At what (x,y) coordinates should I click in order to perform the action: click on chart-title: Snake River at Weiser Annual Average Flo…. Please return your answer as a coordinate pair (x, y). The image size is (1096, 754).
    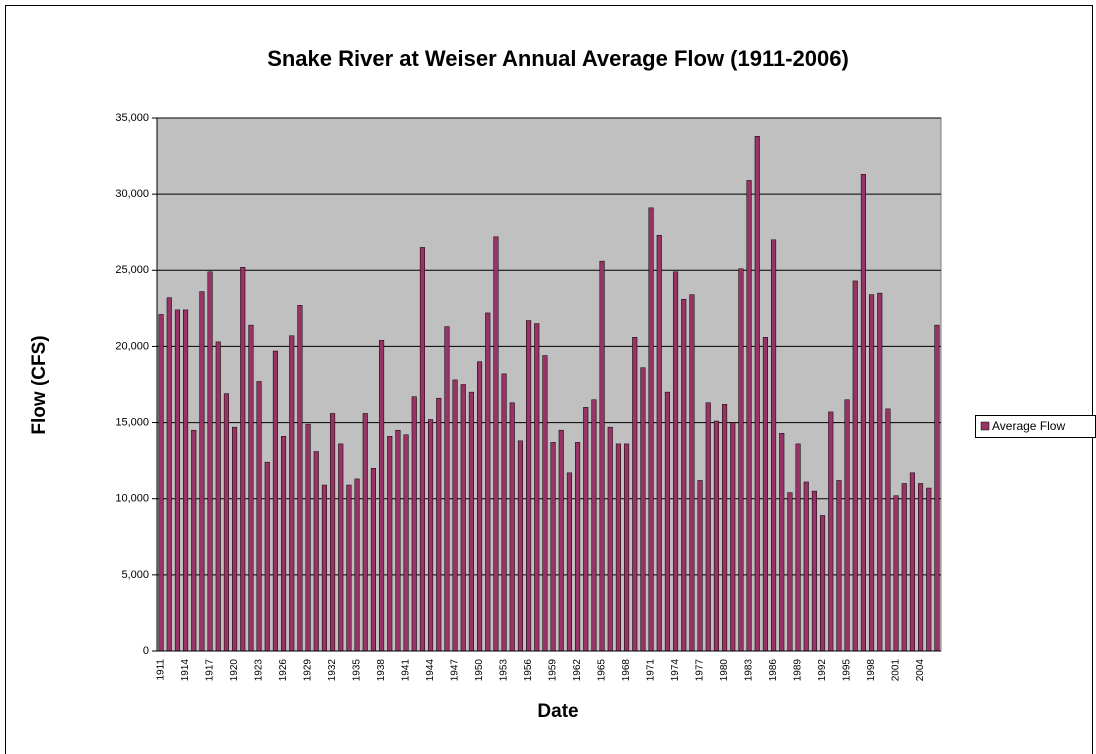
    Looking at the image, I should click on (558, 58).